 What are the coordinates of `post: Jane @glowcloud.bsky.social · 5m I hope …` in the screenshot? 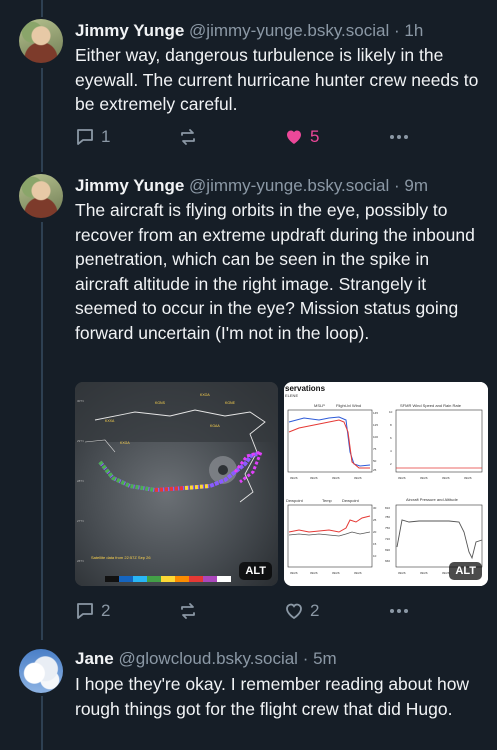 It's located at (248, 695).